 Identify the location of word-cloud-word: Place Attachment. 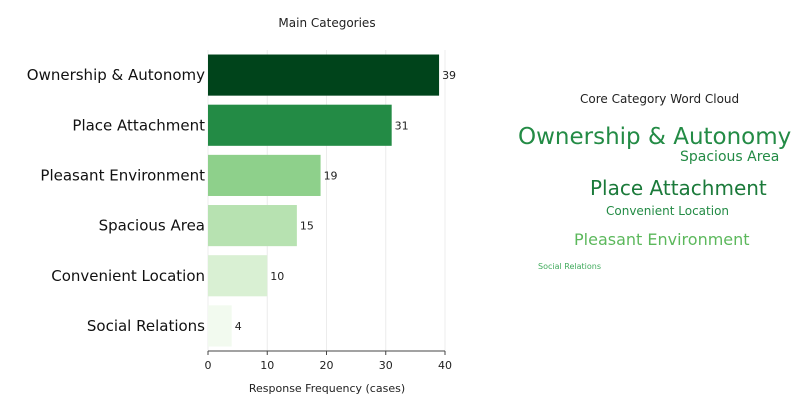
(678, 188).